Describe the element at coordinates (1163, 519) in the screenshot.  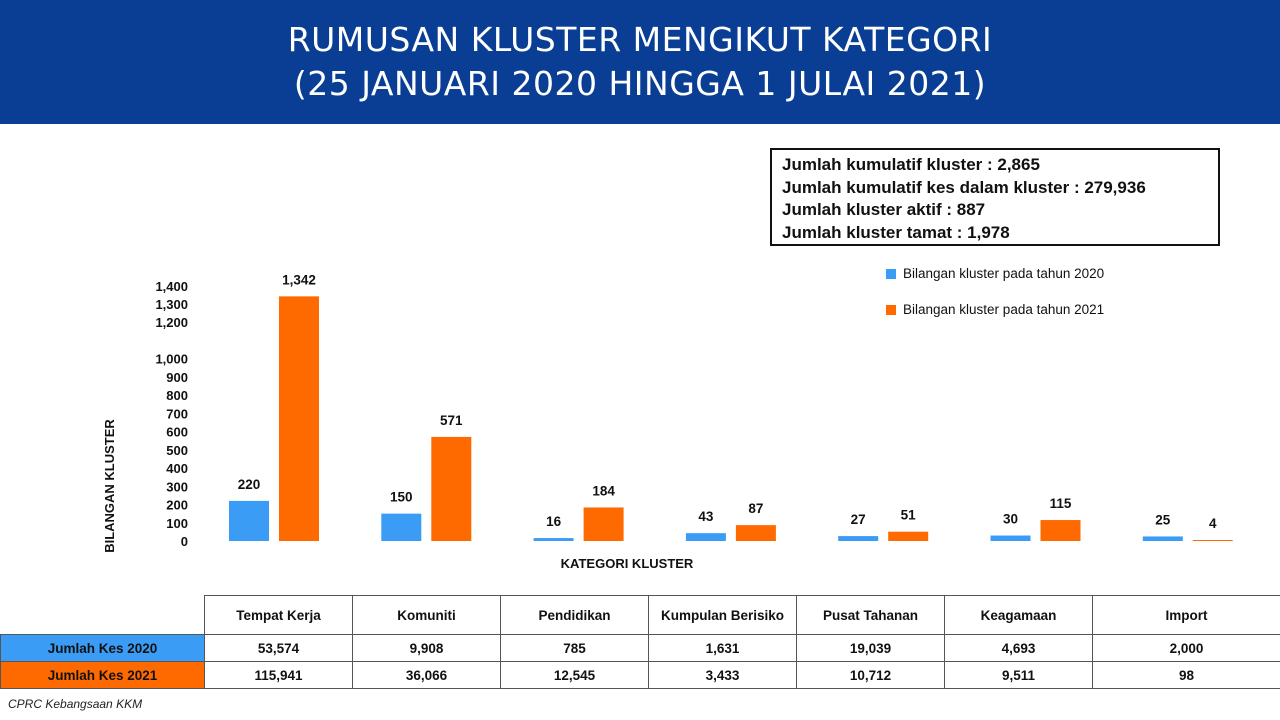
I see `bar-value-label: 25` at that location.